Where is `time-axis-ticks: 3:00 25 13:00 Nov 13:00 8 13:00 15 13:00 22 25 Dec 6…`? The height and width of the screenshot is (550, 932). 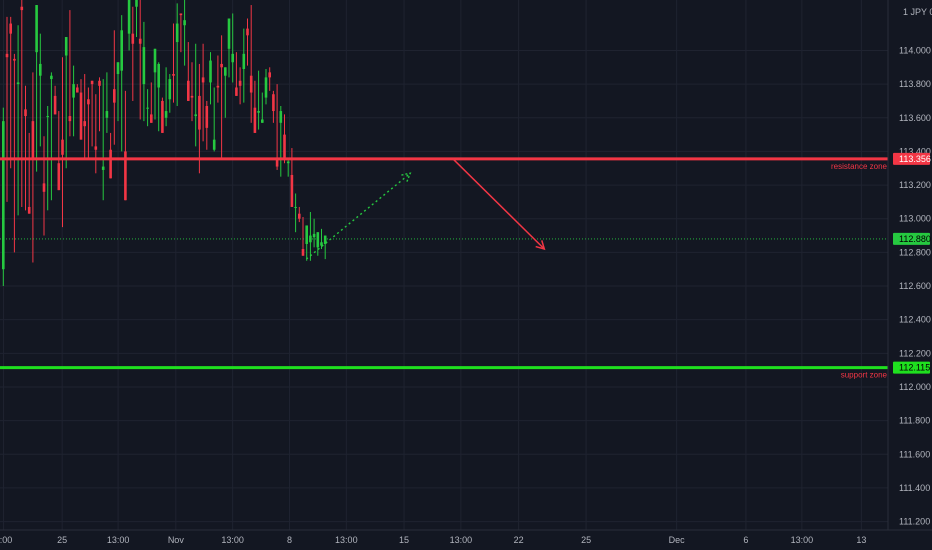 time-axis-ticks: 3:00 25 13:00 Nov 13:00 8 13:00 15 13:00 22 25 Dec 6… is located at coordinates (433, 540).